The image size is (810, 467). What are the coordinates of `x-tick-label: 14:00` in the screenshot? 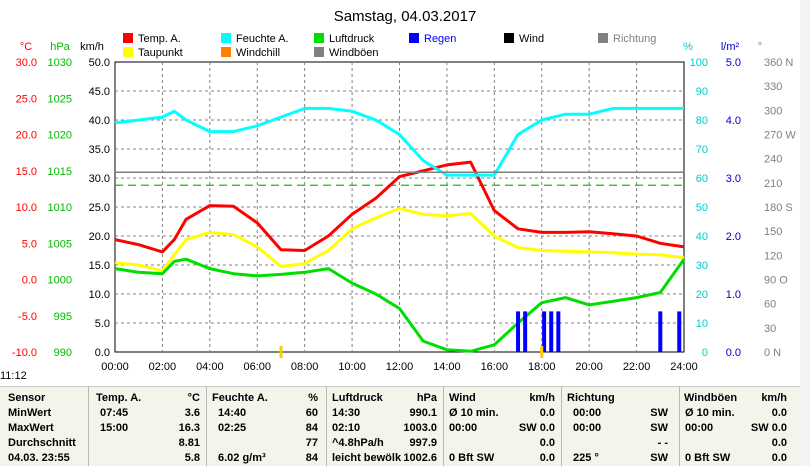 It's located at (447, 367).